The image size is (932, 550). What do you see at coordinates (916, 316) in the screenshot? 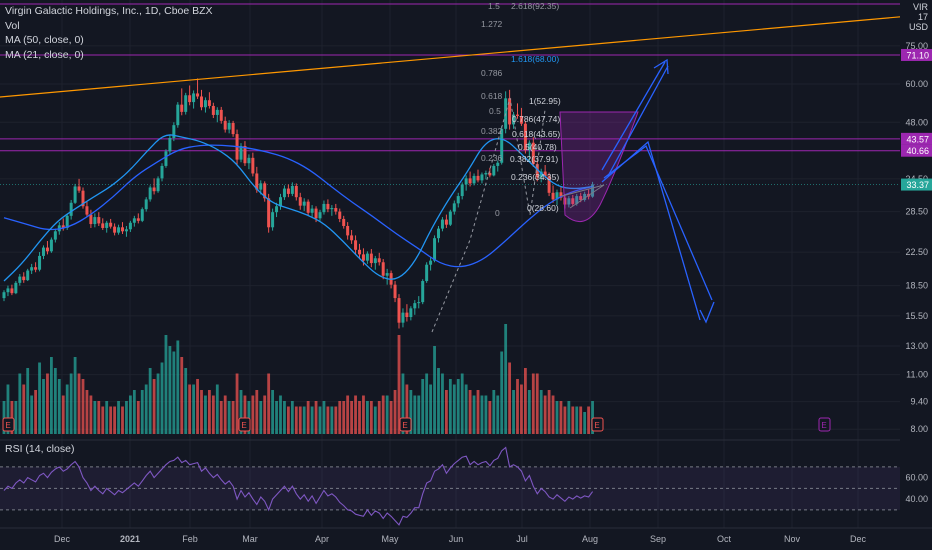
I see `price-tick-label: 15.50` at bounding box center [916, 316].